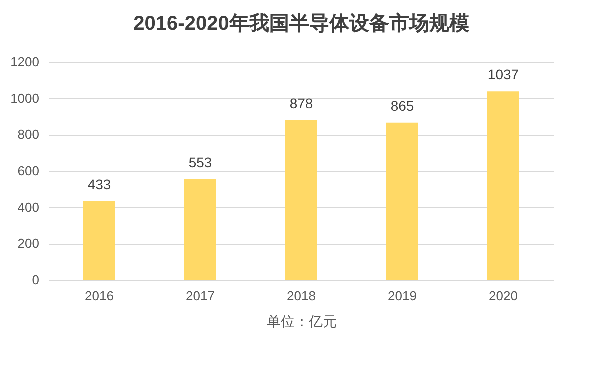 This screenshot has width=600, height=365. I want to click on data-label: 865, so click(402, 106).